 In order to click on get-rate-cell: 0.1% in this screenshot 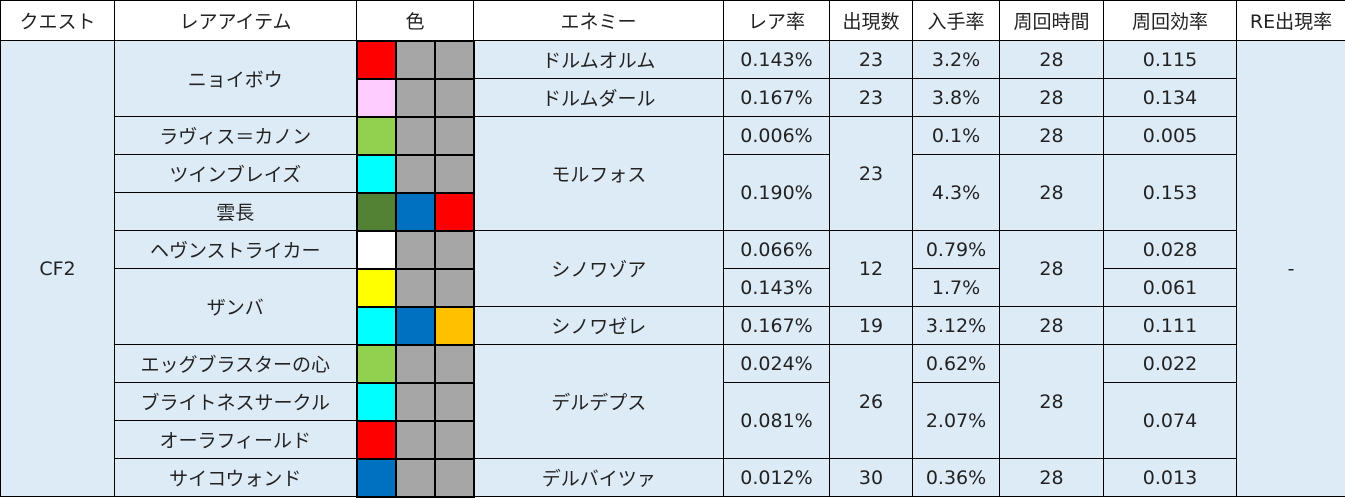, I will do `click(956, 135)`.